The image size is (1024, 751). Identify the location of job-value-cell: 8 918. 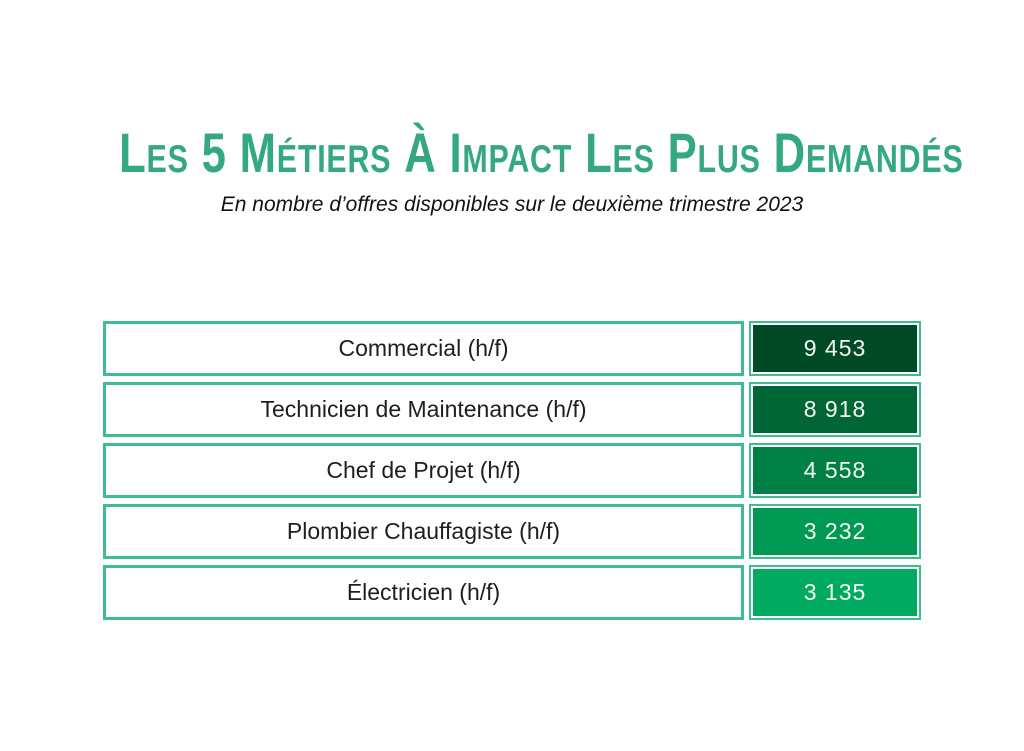
(835, 409).